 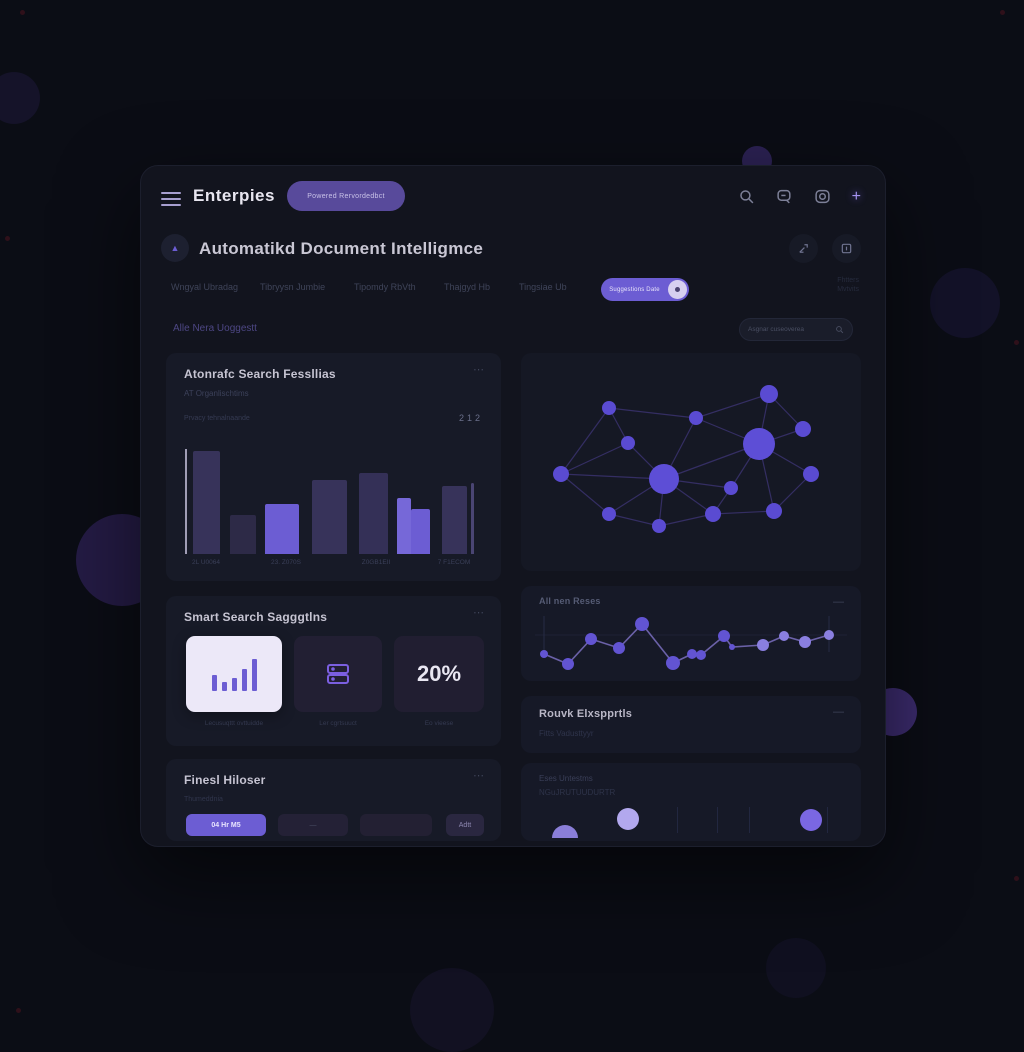 I want to click on timeline-half-dot, so click(x=565, y=831).